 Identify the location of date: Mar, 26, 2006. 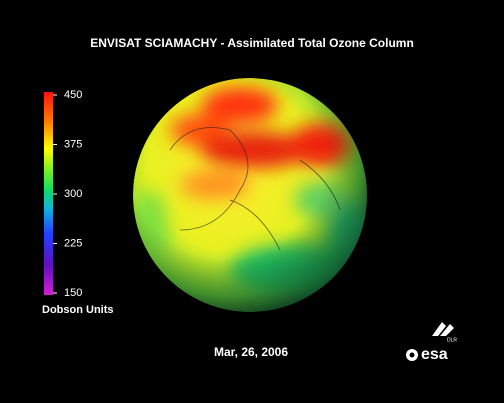
(251, 352).